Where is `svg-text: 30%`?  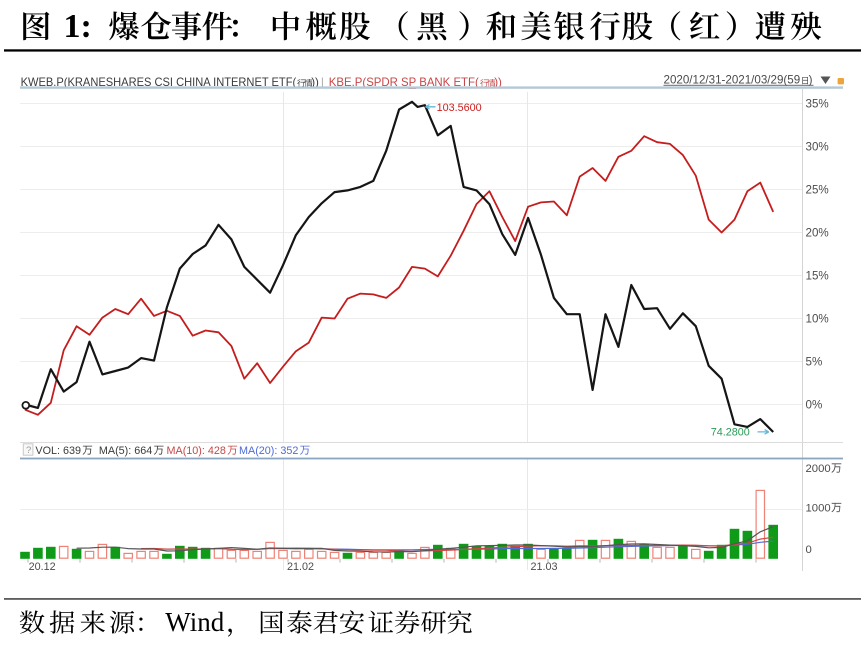 svg-text: 30% is located at coordinates (817, 147).